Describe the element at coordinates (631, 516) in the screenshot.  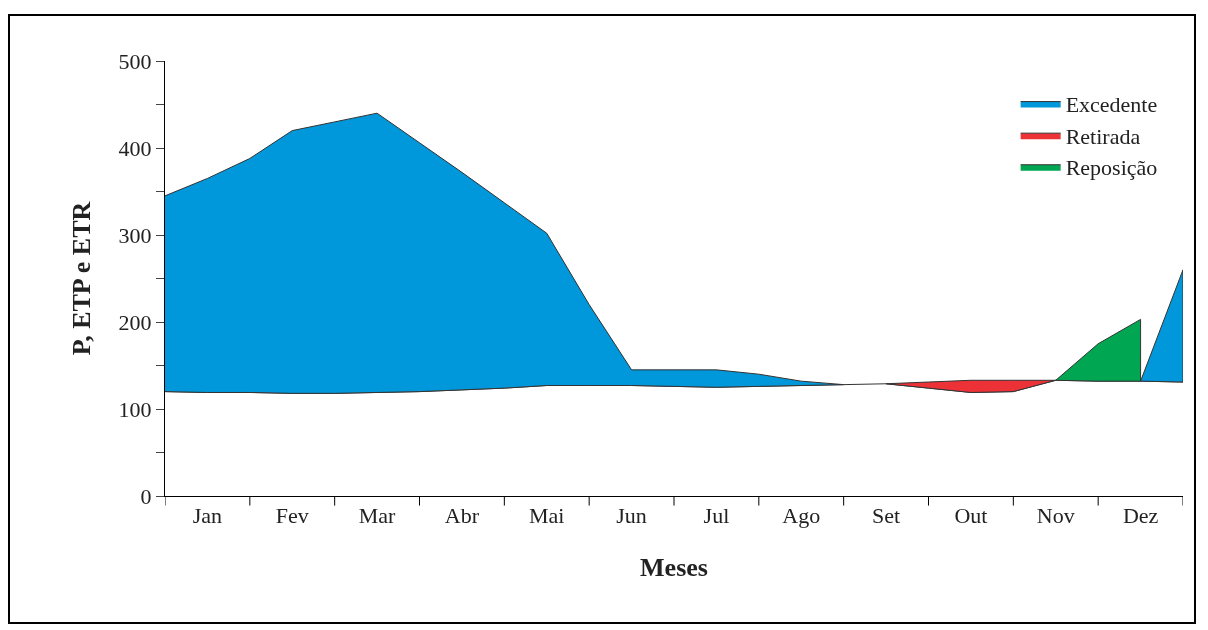
I see `x-tick-label: Jun` at that location.